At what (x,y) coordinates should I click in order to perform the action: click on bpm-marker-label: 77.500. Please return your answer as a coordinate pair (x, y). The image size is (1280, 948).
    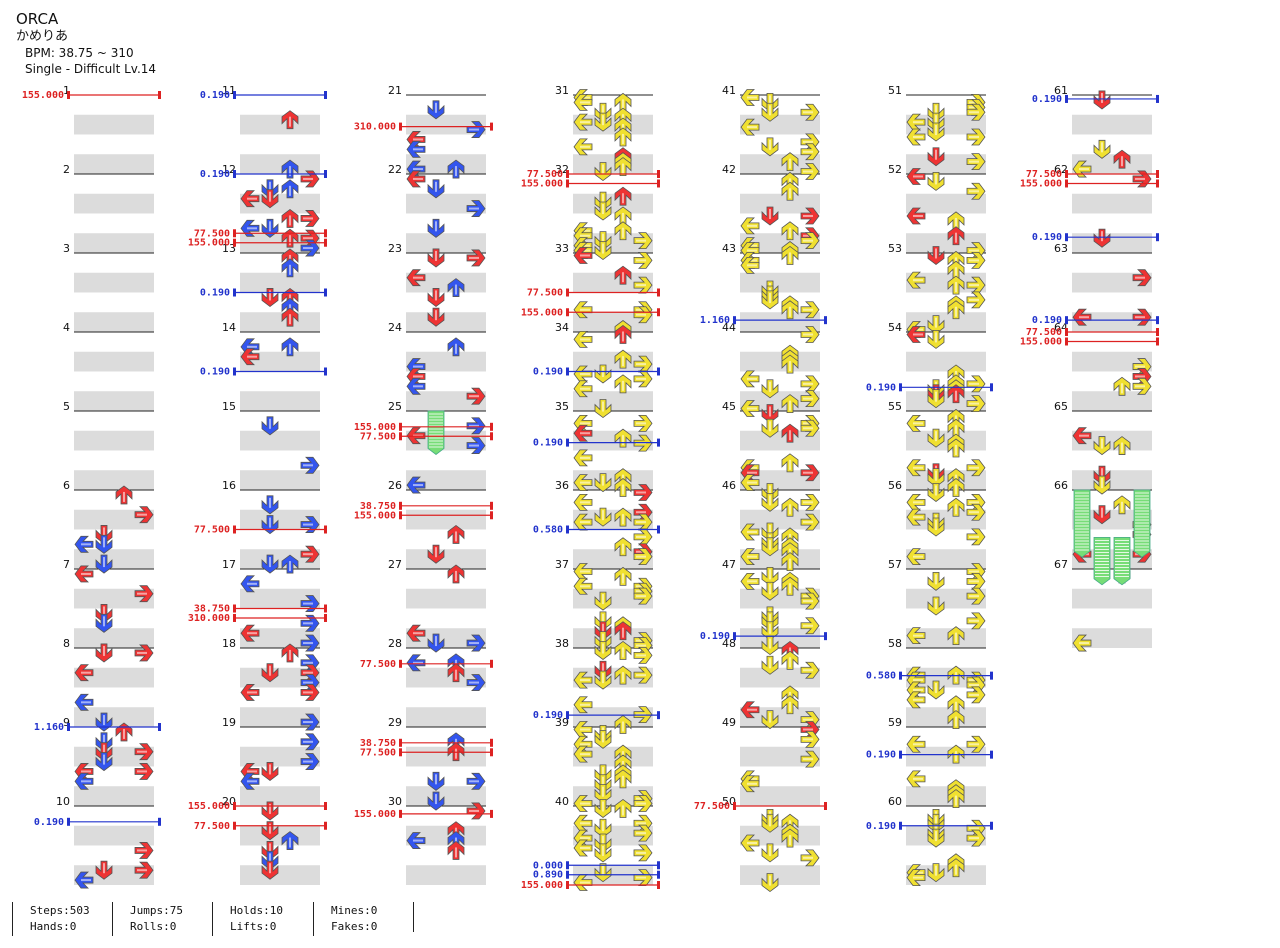
    Looking at the image, I should click on (1044, 332).